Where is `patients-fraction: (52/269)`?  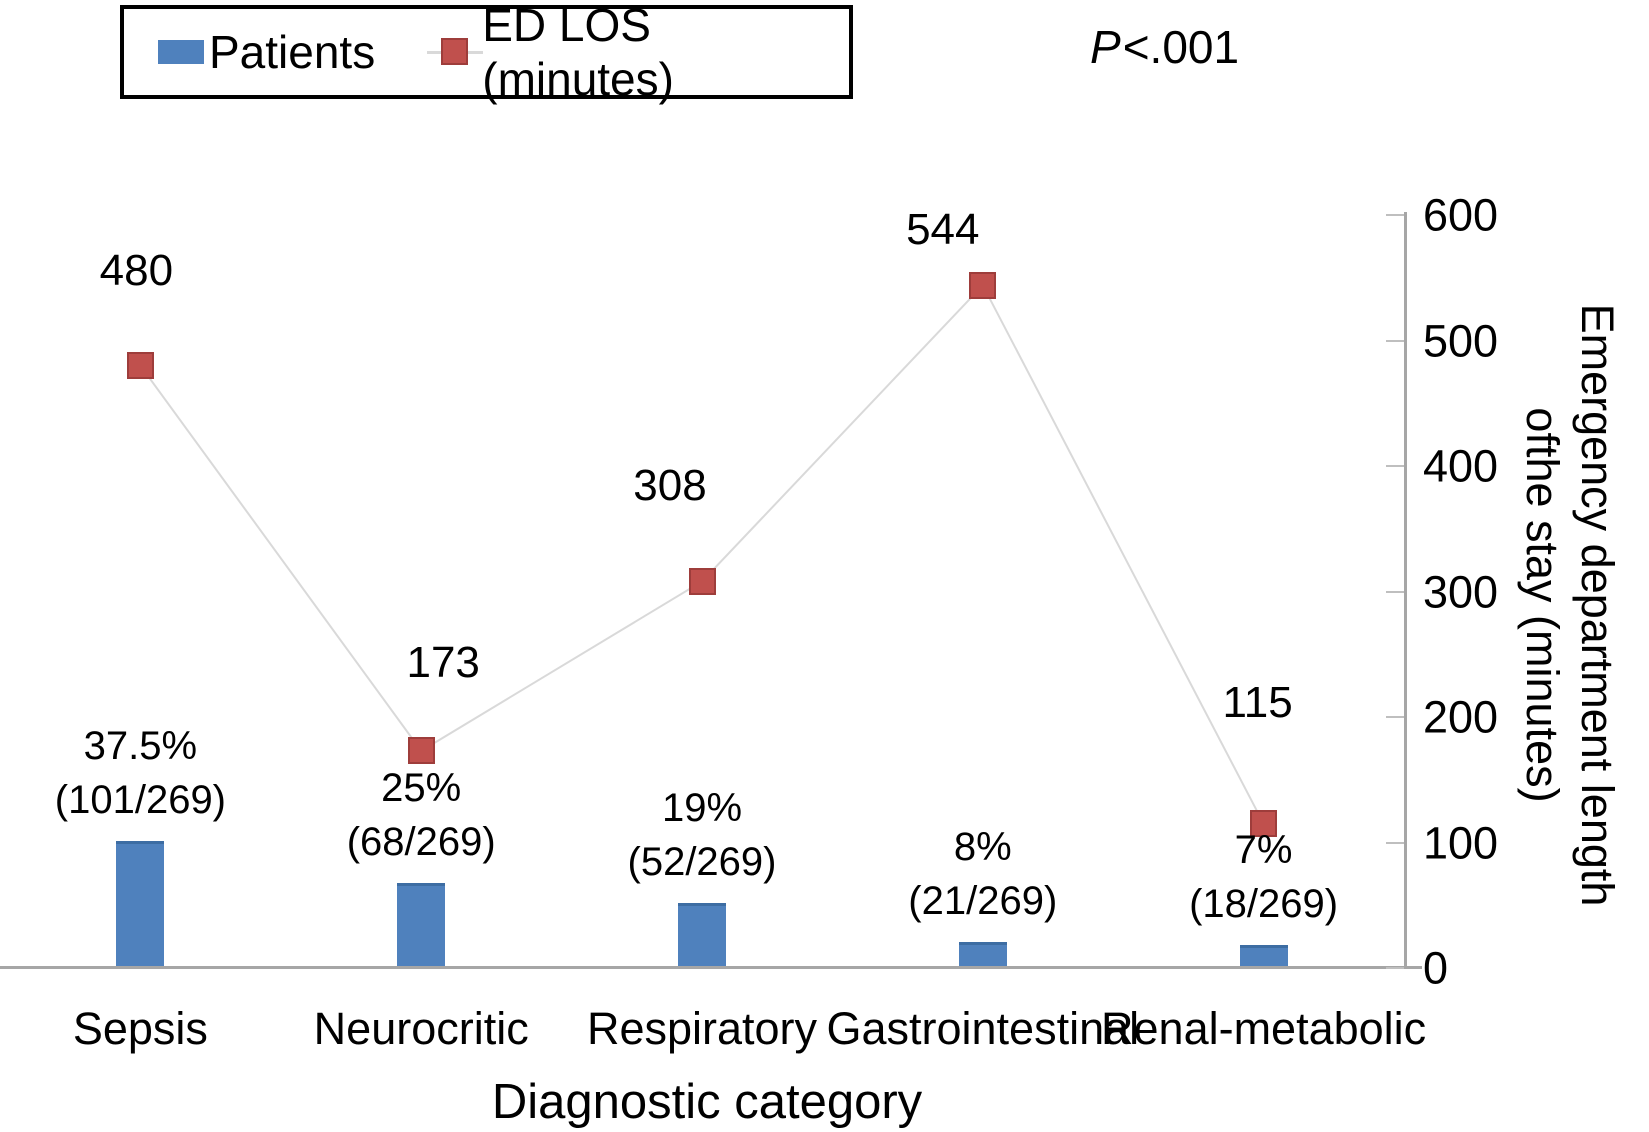 patients-fraction: (52/269) is located at coordinates (702, 861).